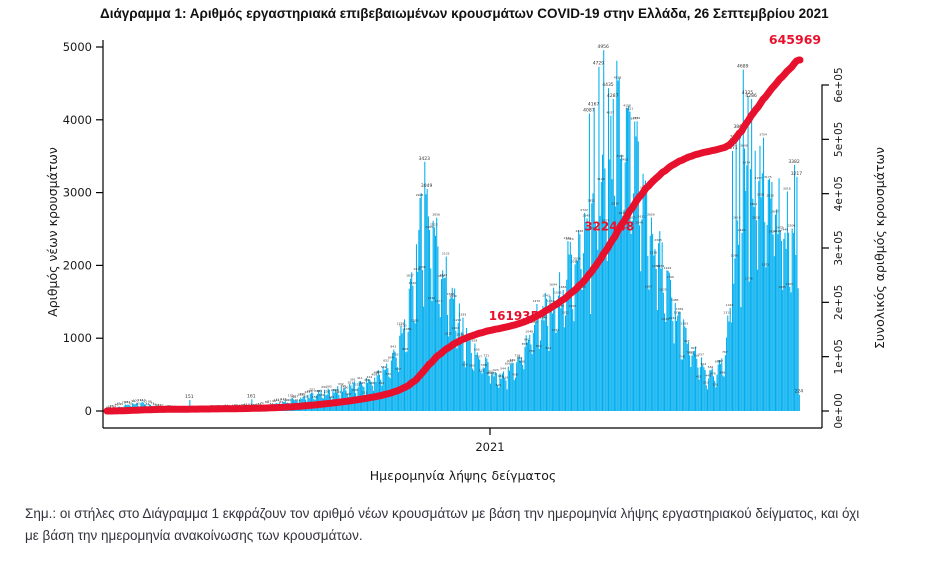 The image size is (948, 572). What do you see at coordinates (448, 333) in the screenshot?
I see `svg-text: 1025` at bounding box center [448, 333].